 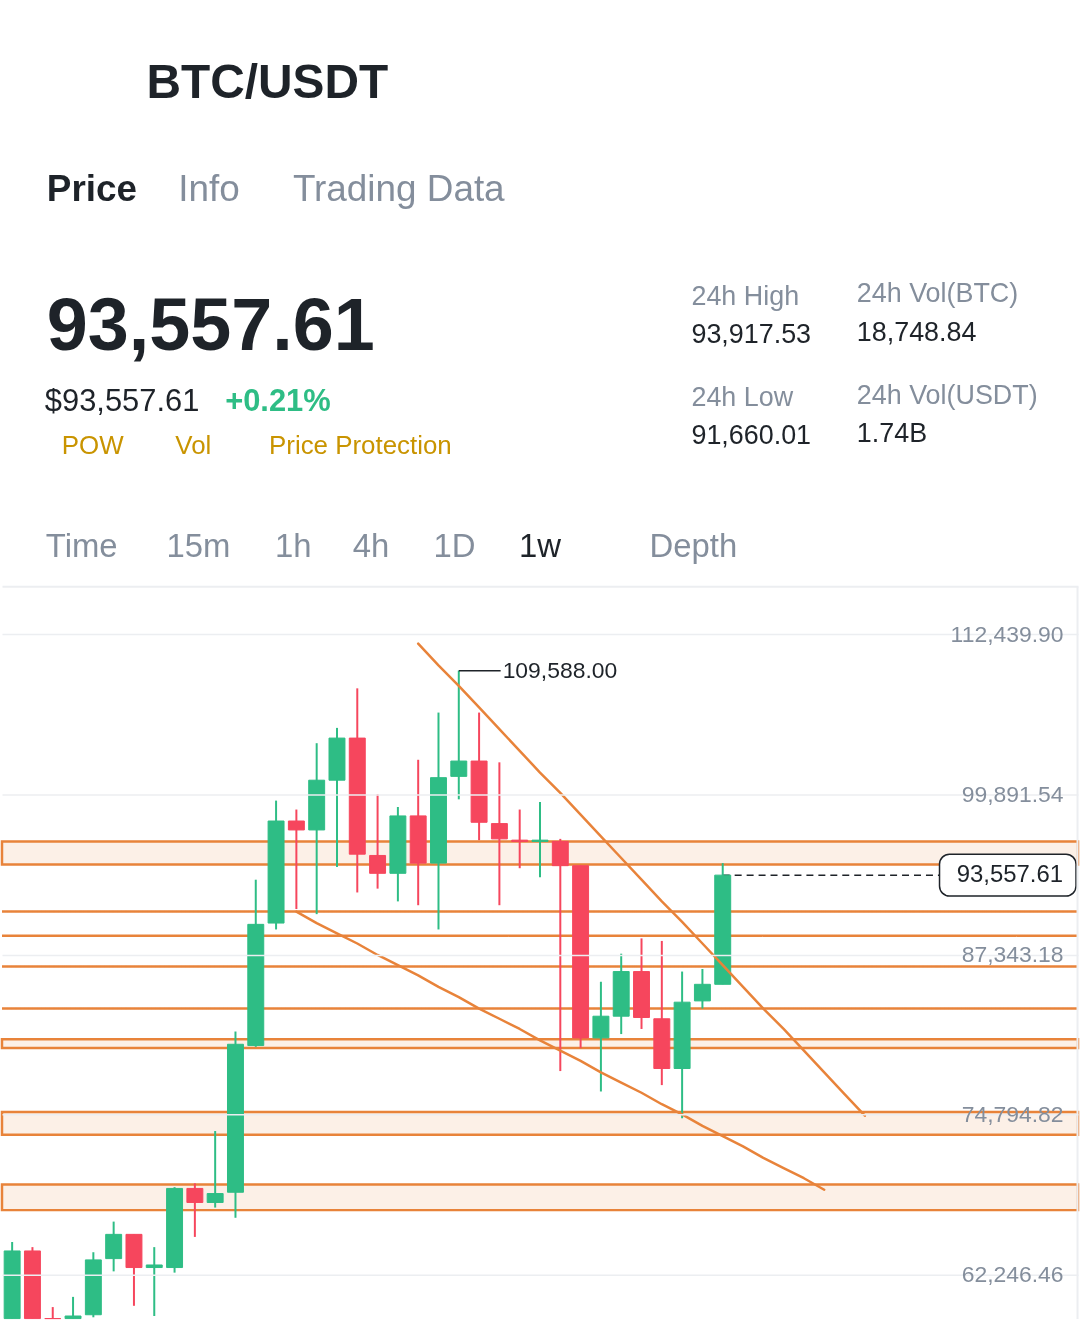 What do you see at coordinates (81, 546) in the screenshot?
I see `text: Time` at bounding box center [81, 546].